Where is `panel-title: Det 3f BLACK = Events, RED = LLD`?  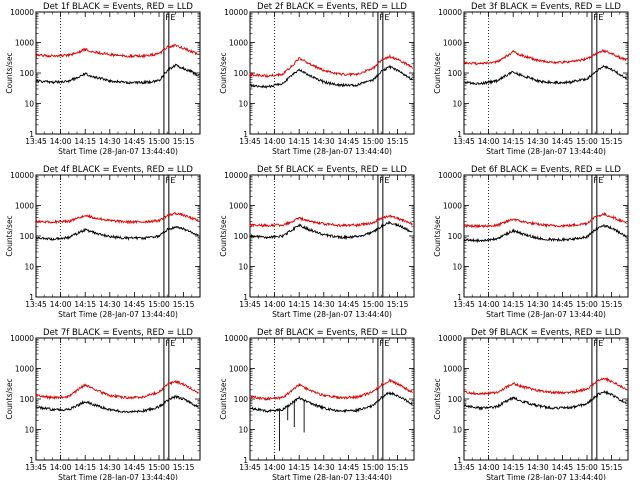
panel-title: Det 3f BLACK = Events, RED = LLD is located at coordinates (546, 7).